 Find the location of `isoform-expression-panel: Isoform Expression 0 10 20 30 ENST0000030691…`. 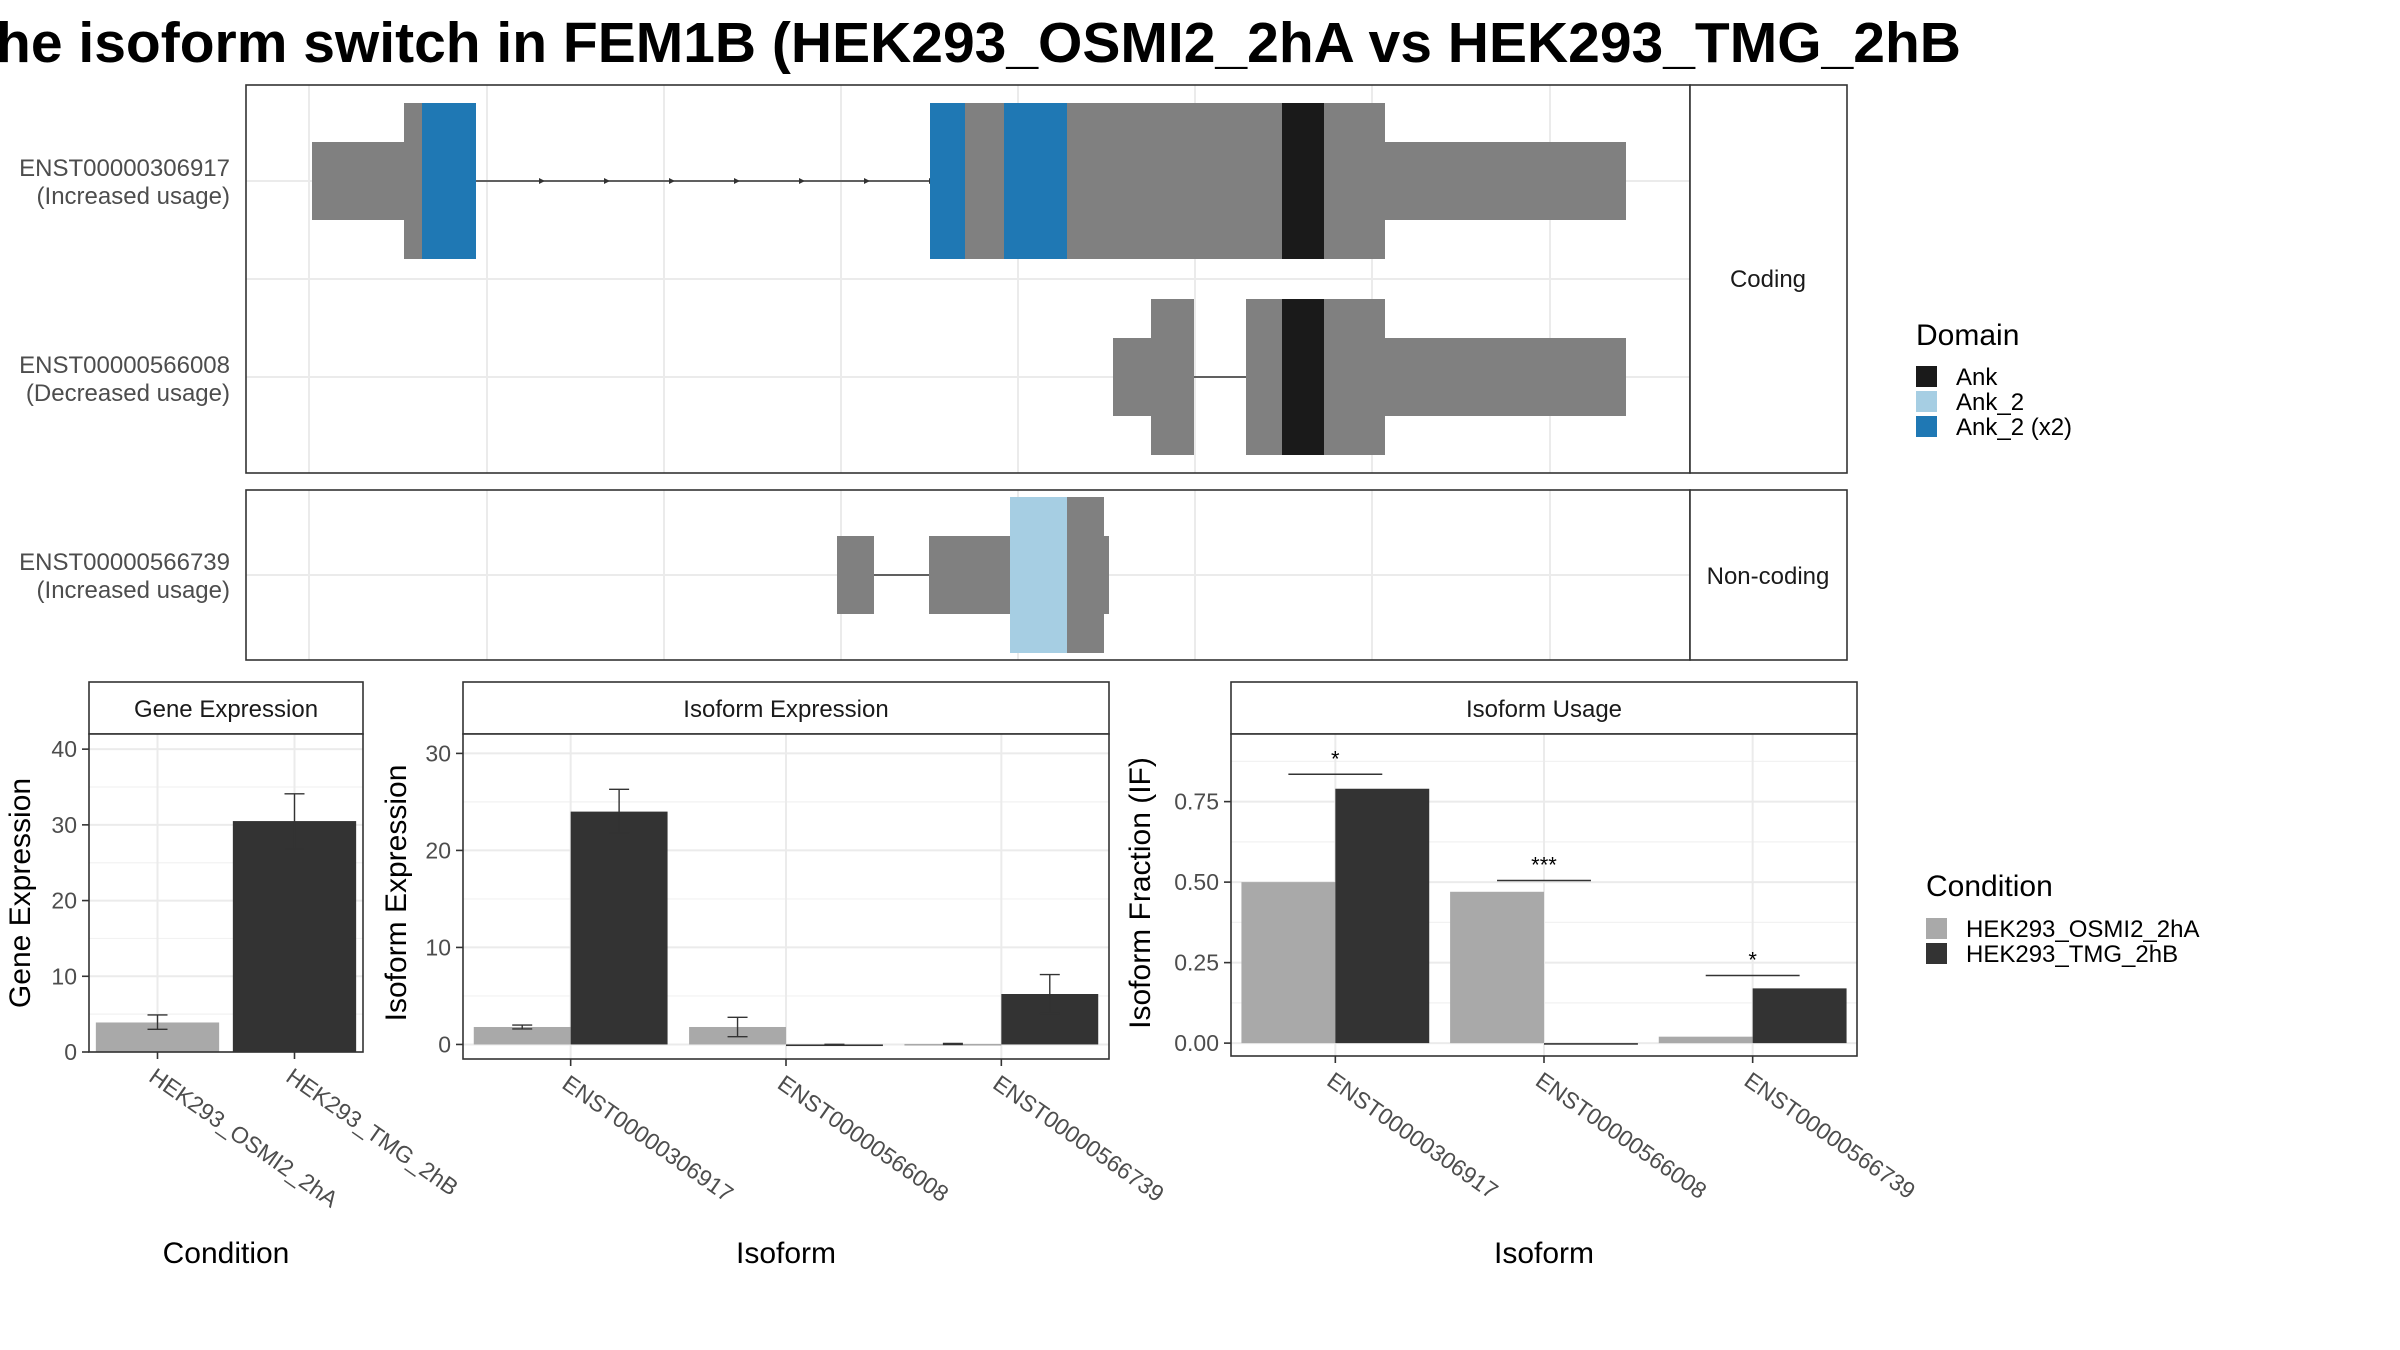

isoform-expression-panel: Isoform Expression 0 10 20 30 ENST0000030691… is located at coordinates (774, 975).